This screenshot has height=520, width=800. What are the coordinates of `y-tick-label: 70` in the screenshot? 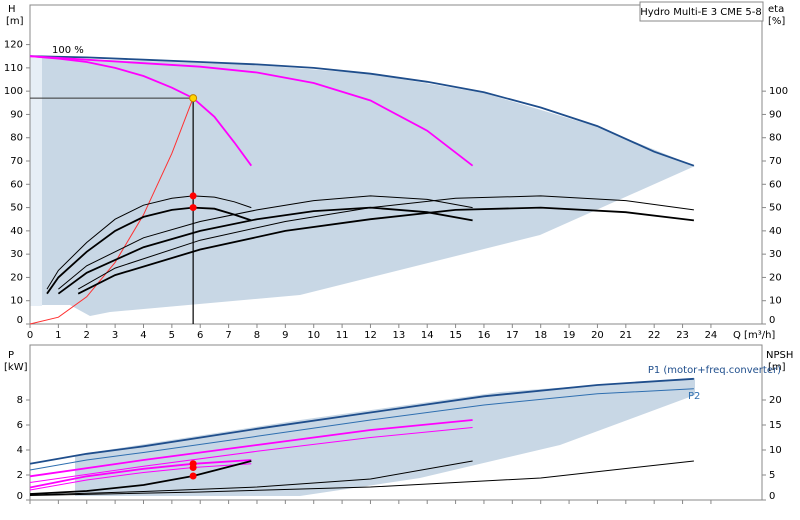 It's located at (16, 161).